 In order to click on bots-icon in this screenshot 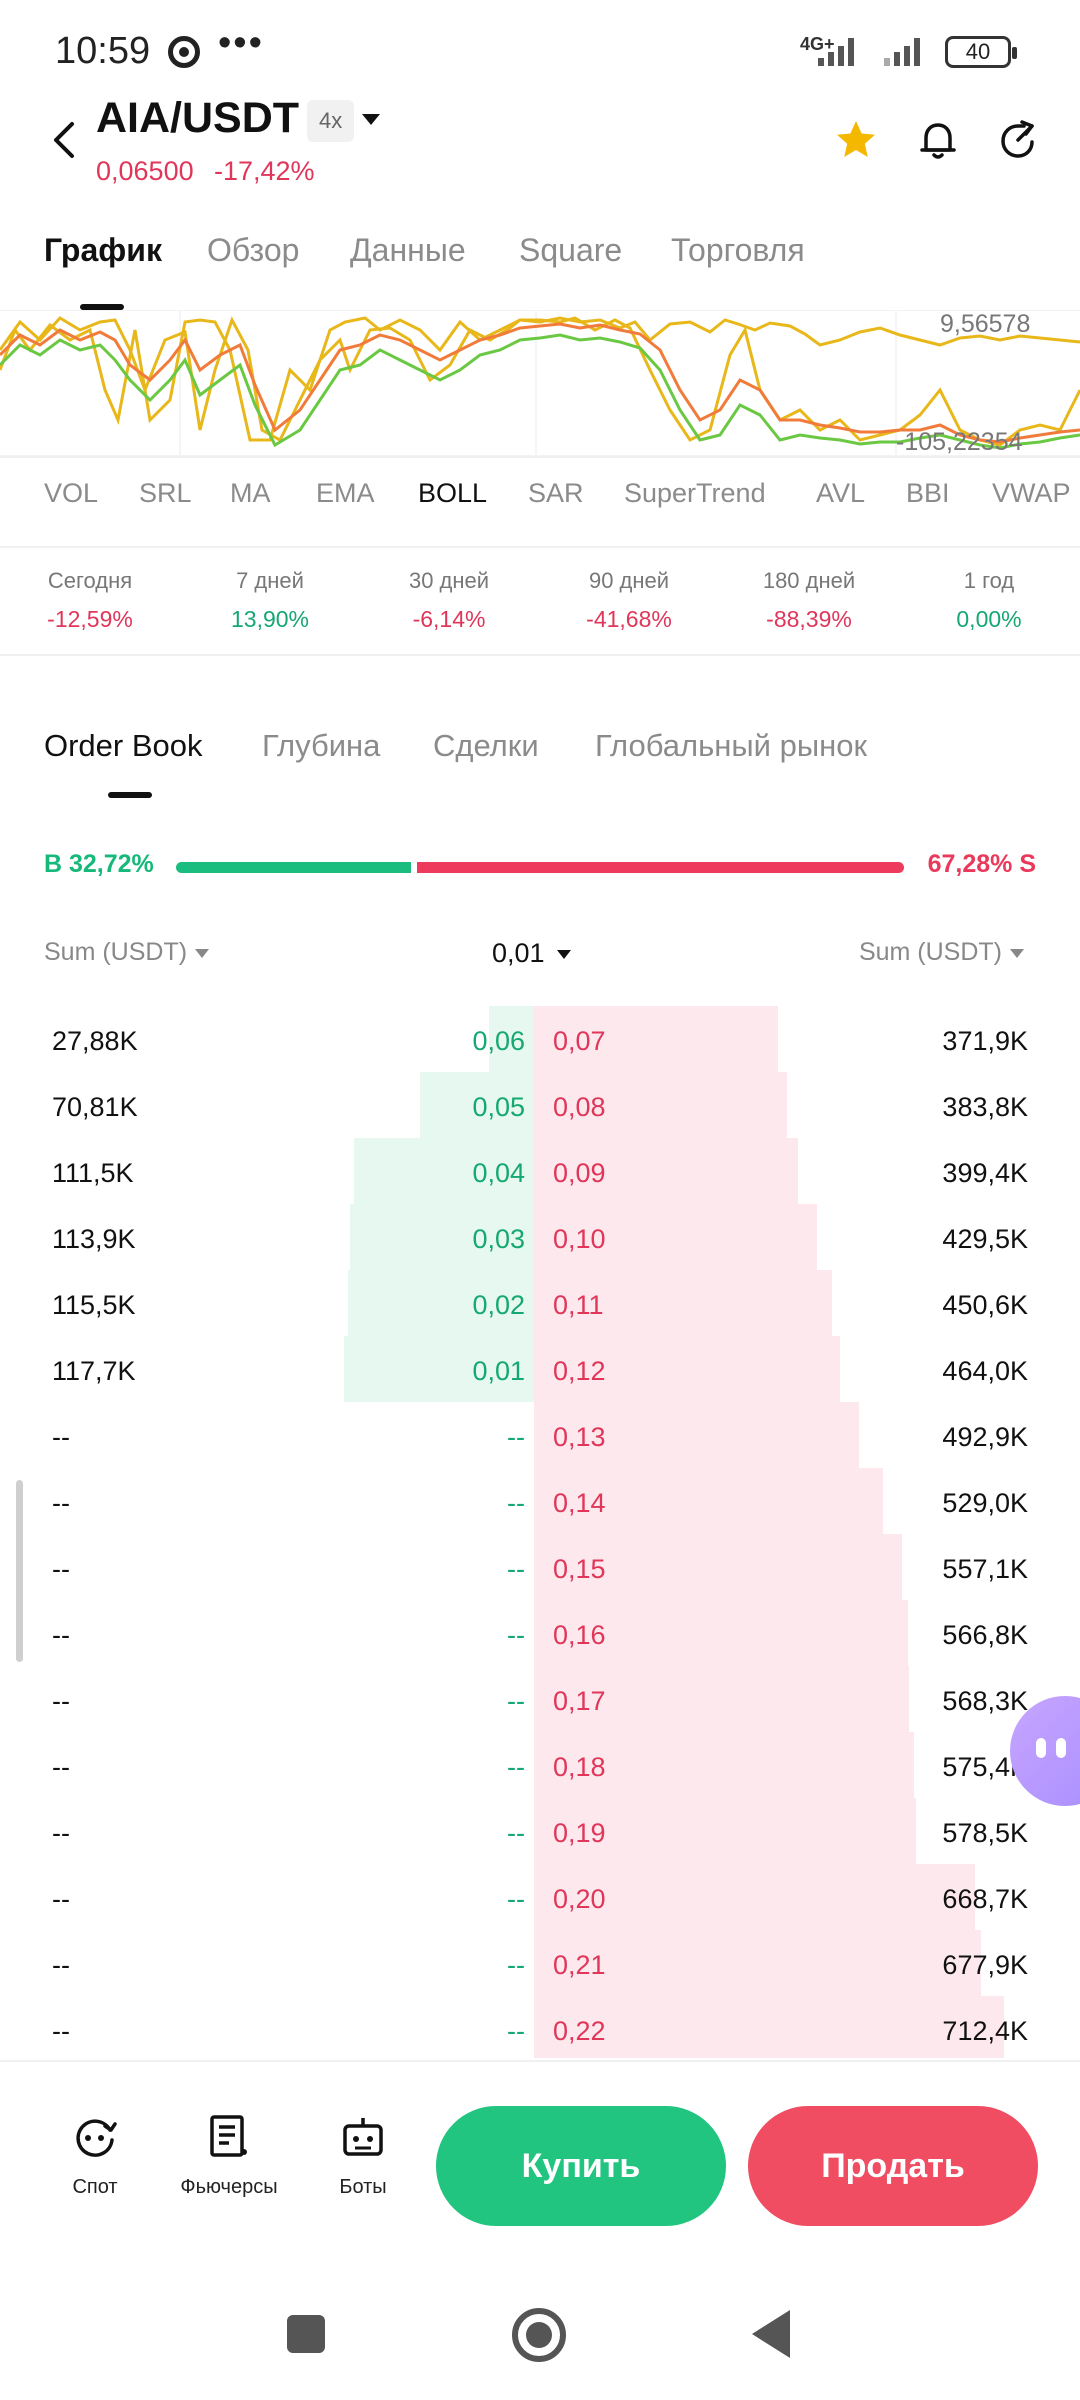, I will do `click(363, 2137)`.